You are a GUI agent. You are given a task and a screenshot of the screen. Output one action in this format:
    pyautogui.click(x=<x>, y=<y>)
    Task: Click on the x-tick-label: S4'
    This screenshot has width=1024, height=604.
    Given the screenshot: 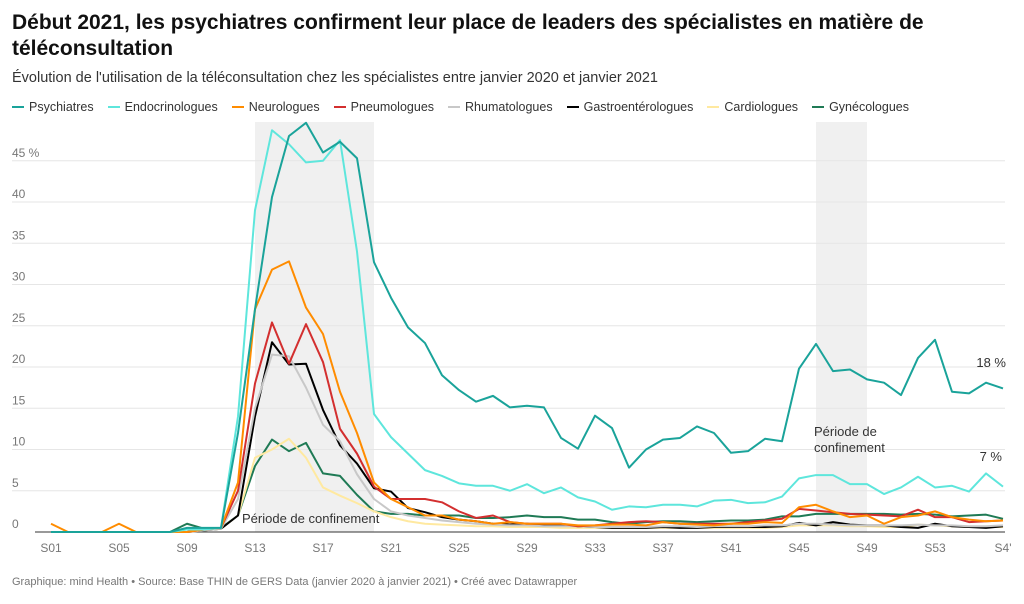 What is the action you would take?
    pyautogui.click(x=1003, y=548)
    